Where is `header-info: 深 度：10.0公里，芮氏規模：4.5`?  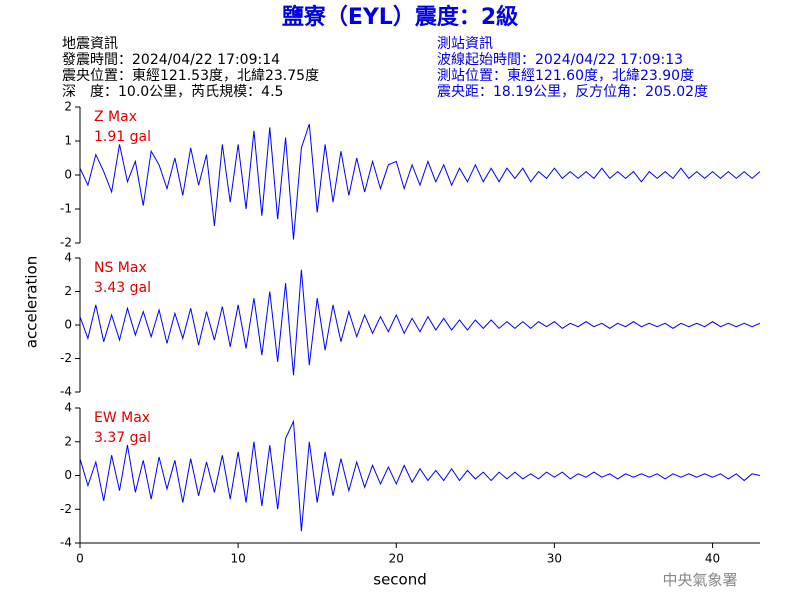 header-info: 深 度：10.0公里，芮氏規模：4.5 is located at coordinates (172, 91).